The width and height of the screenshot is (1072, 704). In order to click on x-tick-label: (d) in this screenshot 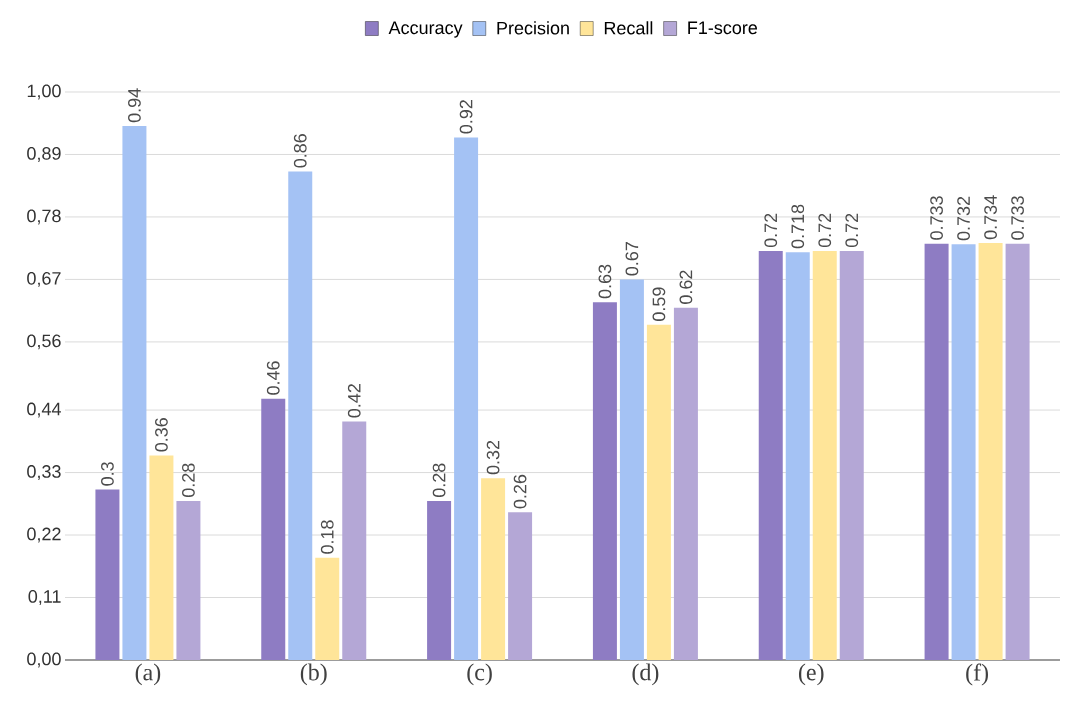, I will do `click(645, 674)`.